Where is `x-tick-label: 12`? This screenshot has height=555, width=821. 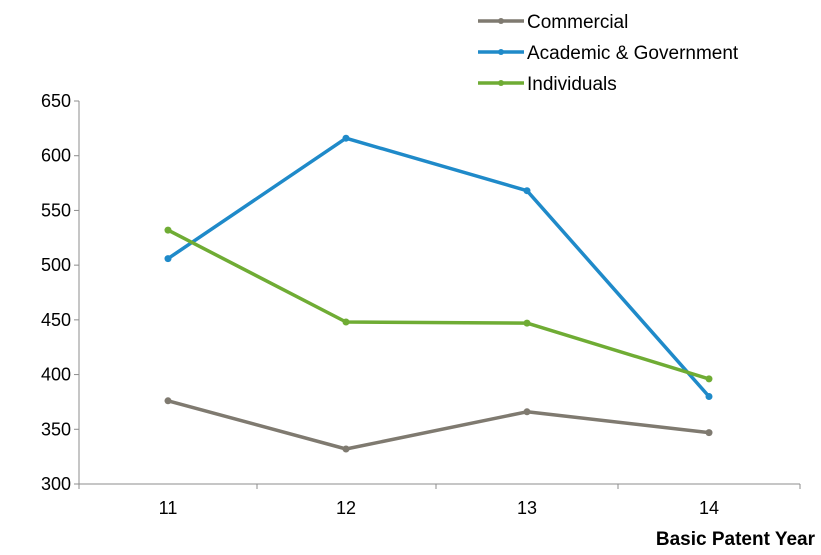 x-tick-label: 12 is located at coordinates (346, 508).